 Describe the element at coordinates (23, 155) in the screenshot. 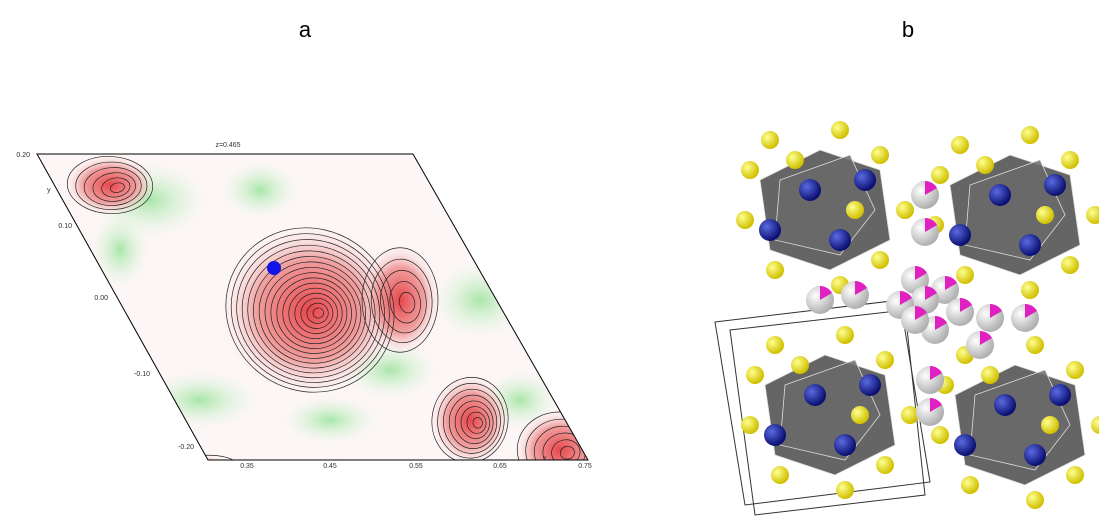

I see `y-tick-label: 0.20` at that location.